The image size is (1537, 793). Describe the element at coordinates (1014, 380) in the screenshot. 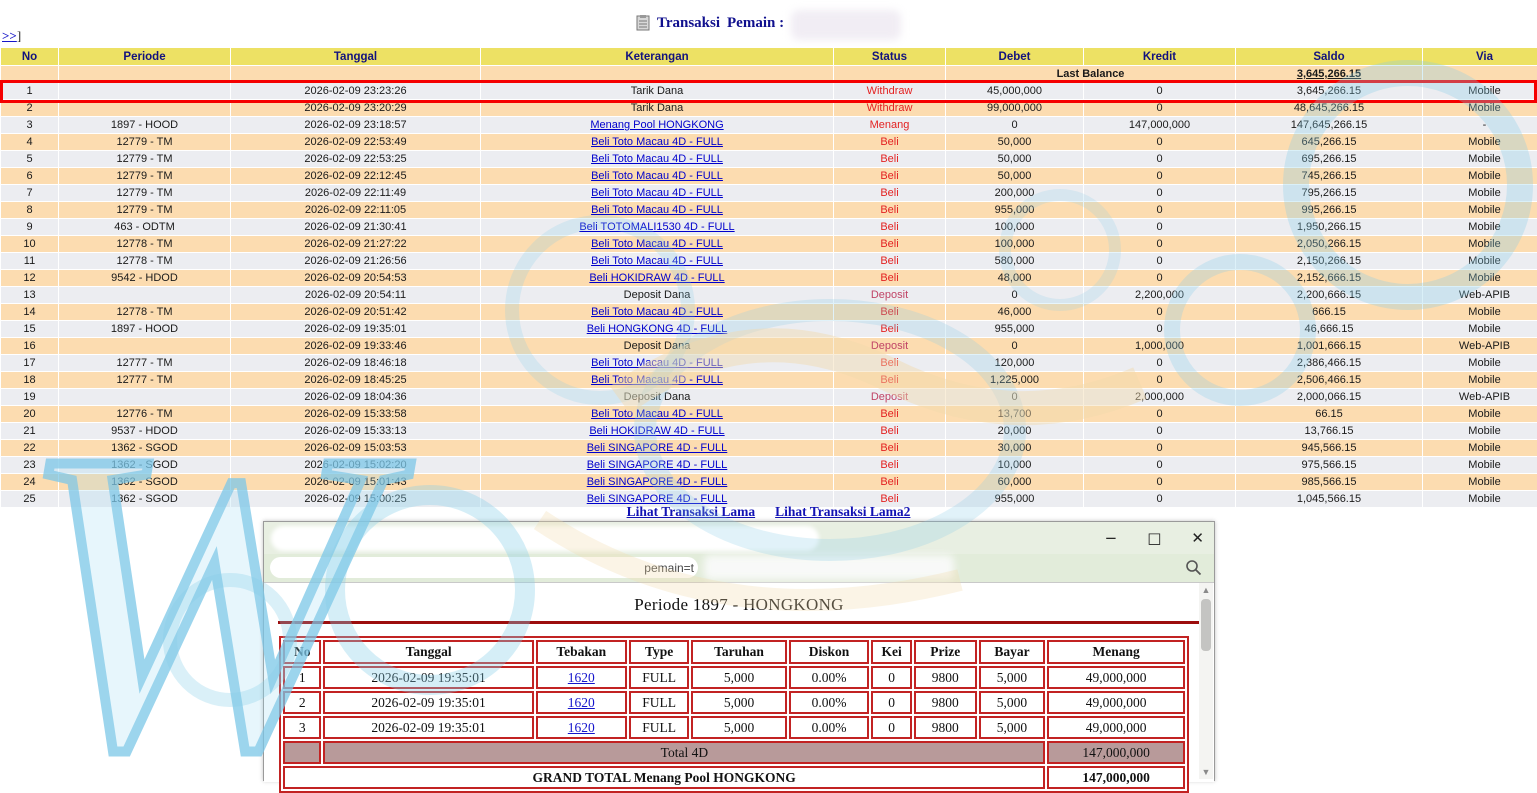

I see `cell-debet: 1,225,000` at that location.